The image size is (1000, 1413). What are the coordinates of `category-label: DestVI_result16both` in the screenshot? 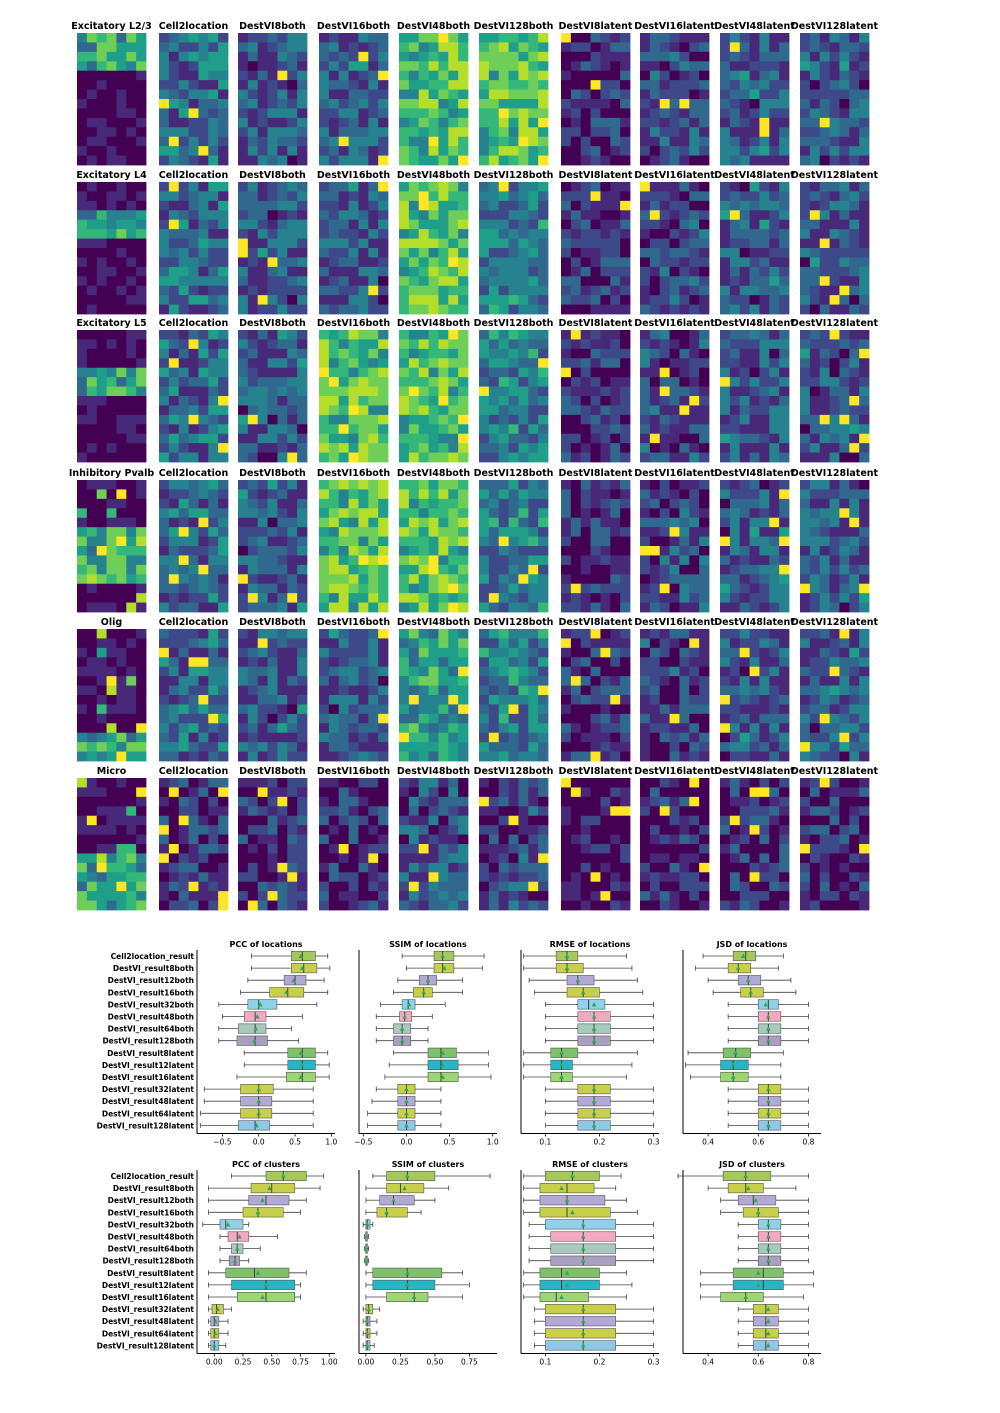 It's located at (151, 1212).